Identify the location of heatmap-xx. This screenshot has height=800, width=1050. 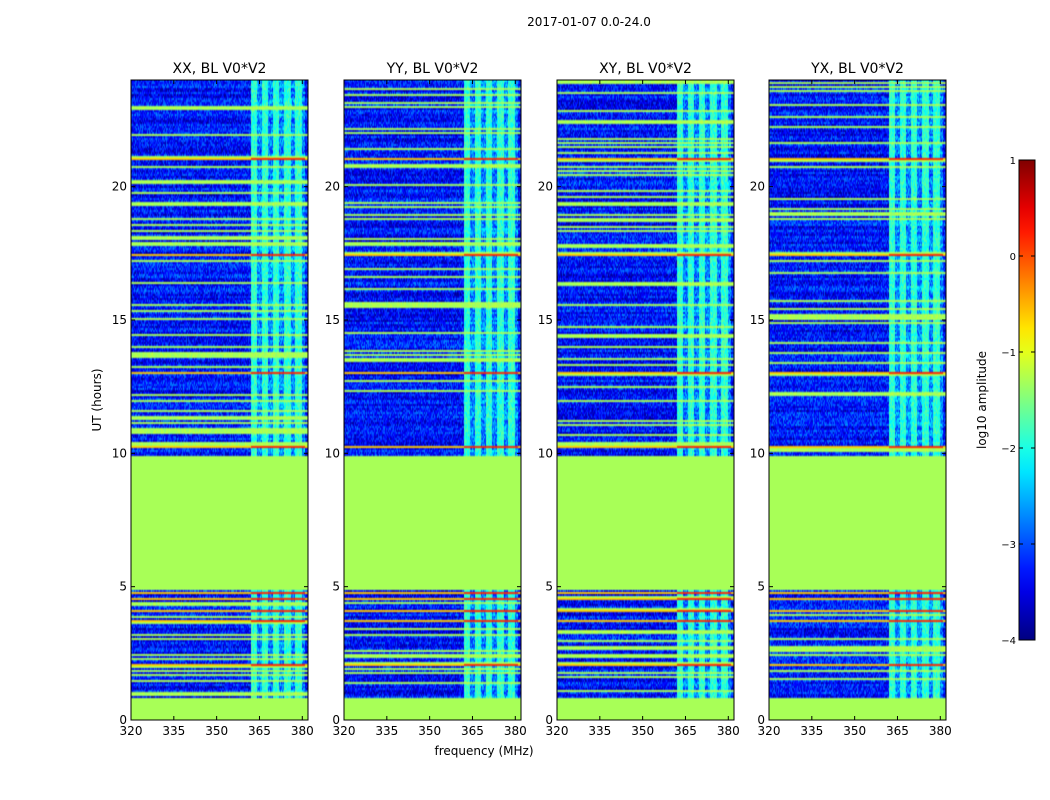
(219, 400).